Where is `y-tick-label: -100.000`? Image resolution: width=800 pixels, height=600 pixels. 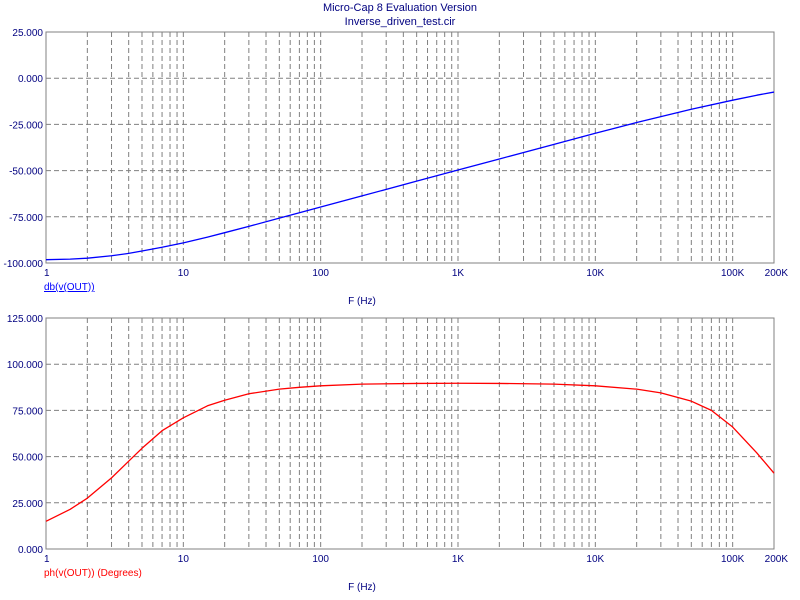 y-tick-label: -100.000 is located at coordinates (24, 264).